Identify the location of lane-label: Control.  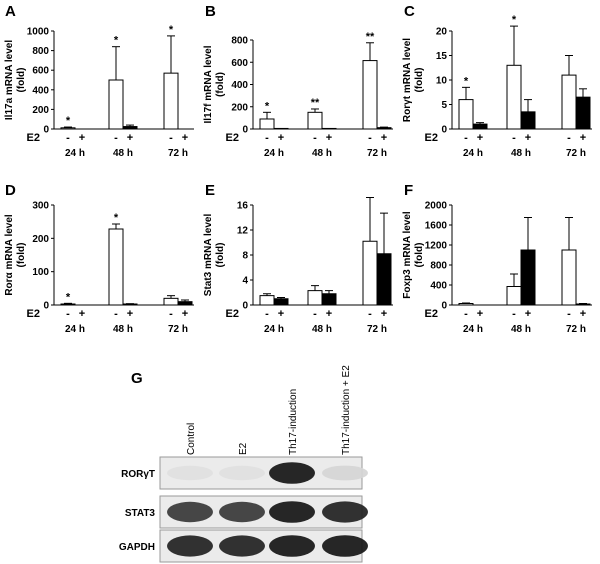
(191, 439).